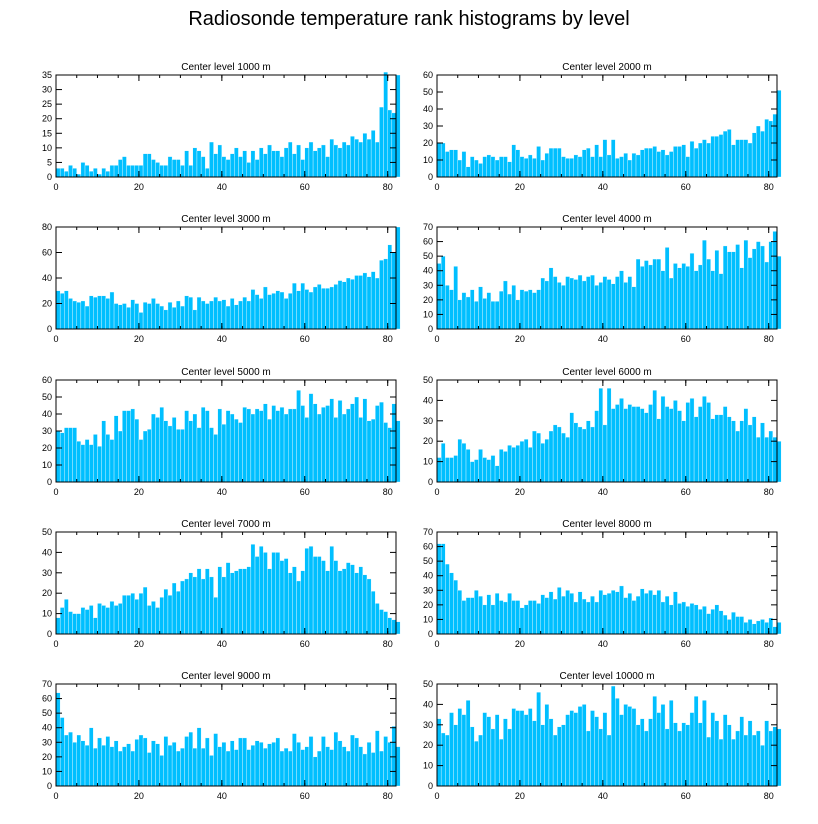  What do you see at coordinates (606, 676) in the screenshot?
I see `panel-title: Center level 10000 m` at bounding box center [606, 676].